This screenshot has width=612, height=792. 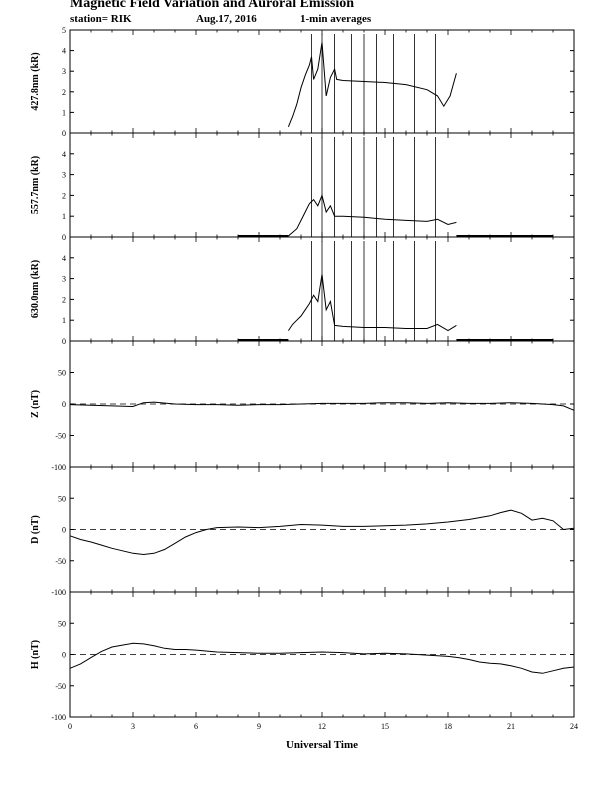 I want to click on x-tick-label: 0, so click(x=70, y=726).